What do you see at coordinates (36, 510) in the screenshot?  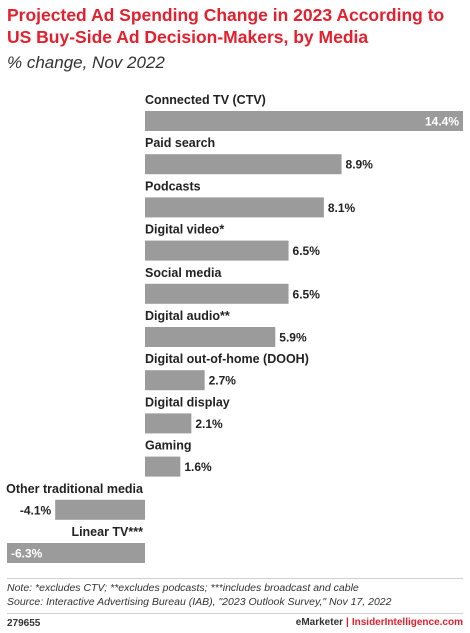 I see `value-label-other-traditional-media: -4.1%` at bounding box center [36, 510].